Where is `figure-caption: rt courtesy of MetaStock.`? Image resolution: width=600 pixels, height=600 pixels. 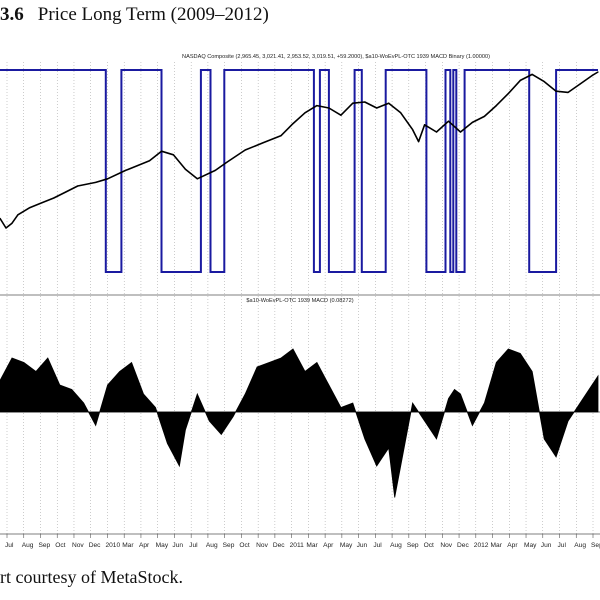
figure-caption: rt courtesy of MetaStock. is located at coordinates (91, 577).